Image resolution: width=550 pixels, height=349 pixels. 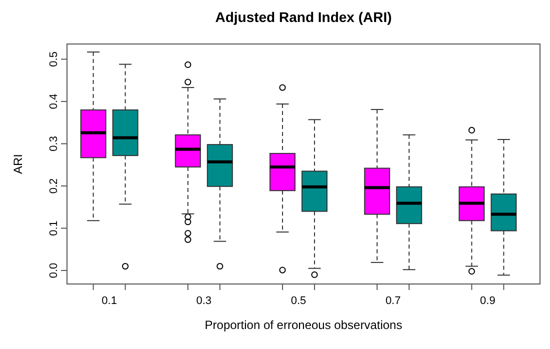 I want to click on x-tick-label: 0.1, so click(x=109, y=301).